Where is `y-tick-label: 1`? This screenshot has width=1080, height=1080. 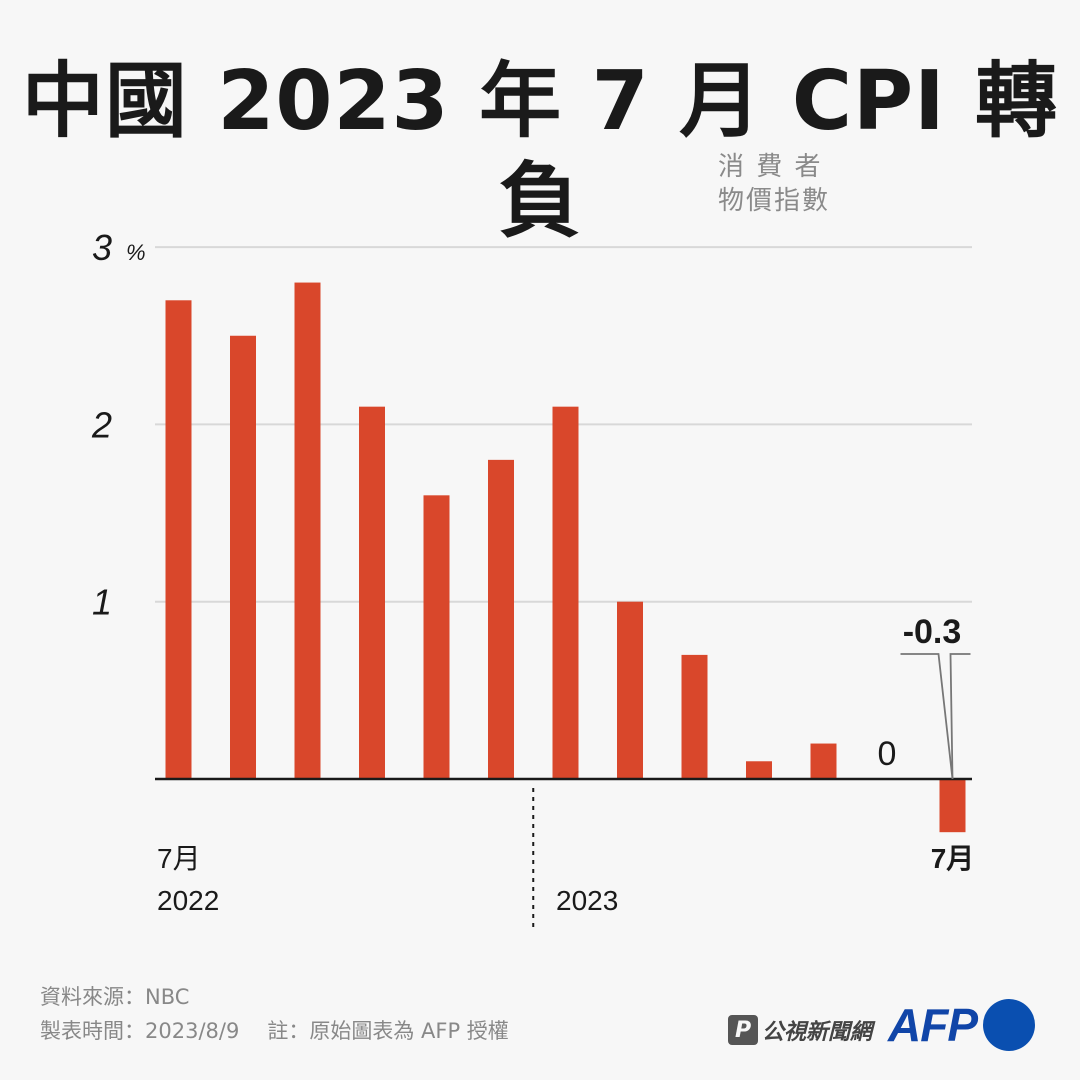 y-tick-label: 1 is located at coordinates (102, 602).